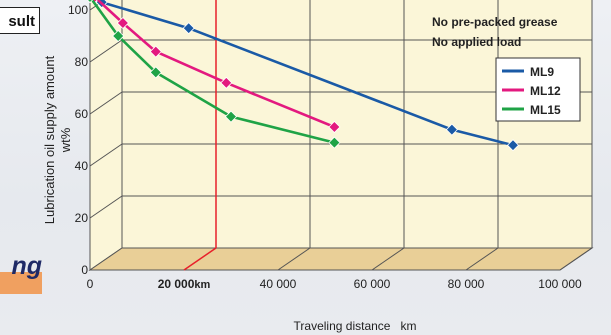  I want to click on legend-label-ml9: ML9, so click(542, 72).